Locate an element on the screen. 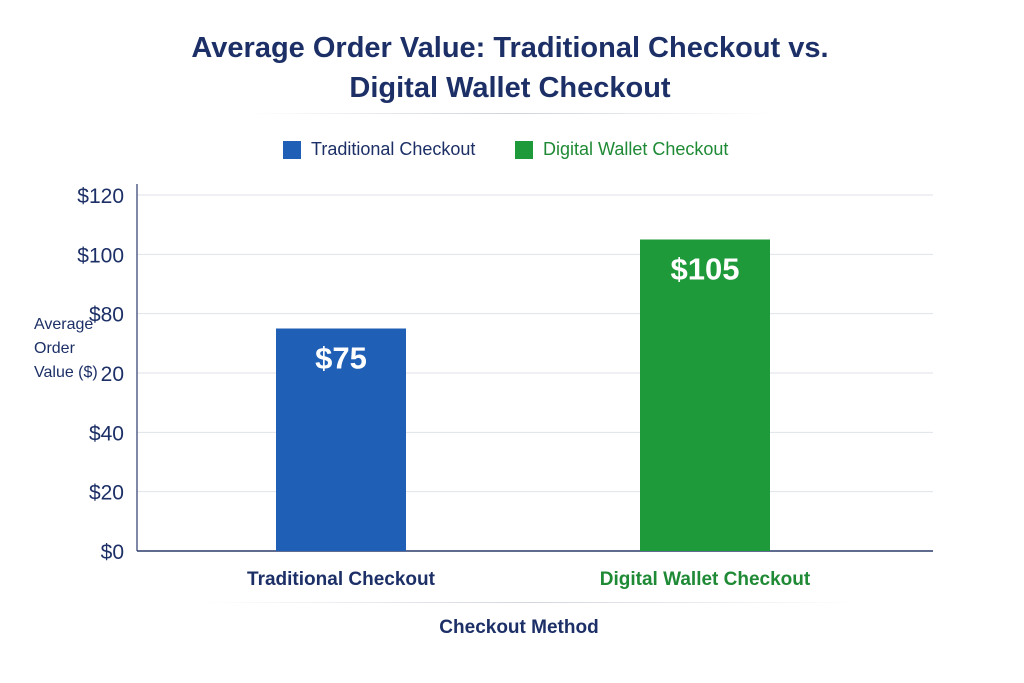 The image size is (1024, 683). legend-item-traditional: Traditional Checkout is located at coordinates (379, 149).